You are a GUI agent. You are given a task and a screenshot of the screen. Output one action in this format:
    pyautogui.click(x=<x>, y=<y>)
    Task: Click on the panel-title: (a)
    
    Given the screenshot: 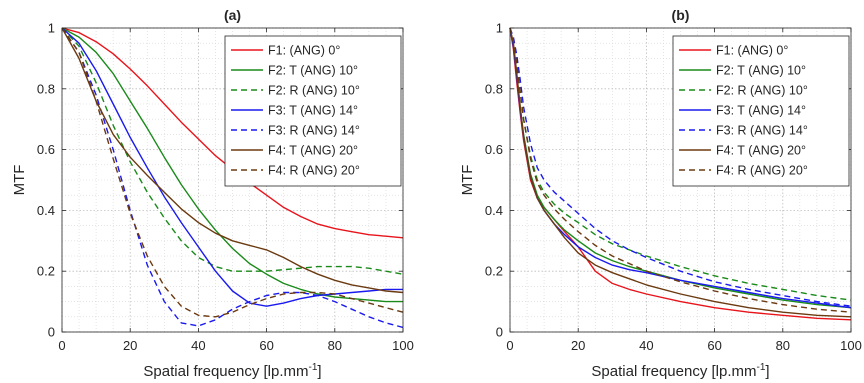 What is the action you would take?
    pyautogui.click(x=232, y=15)
    